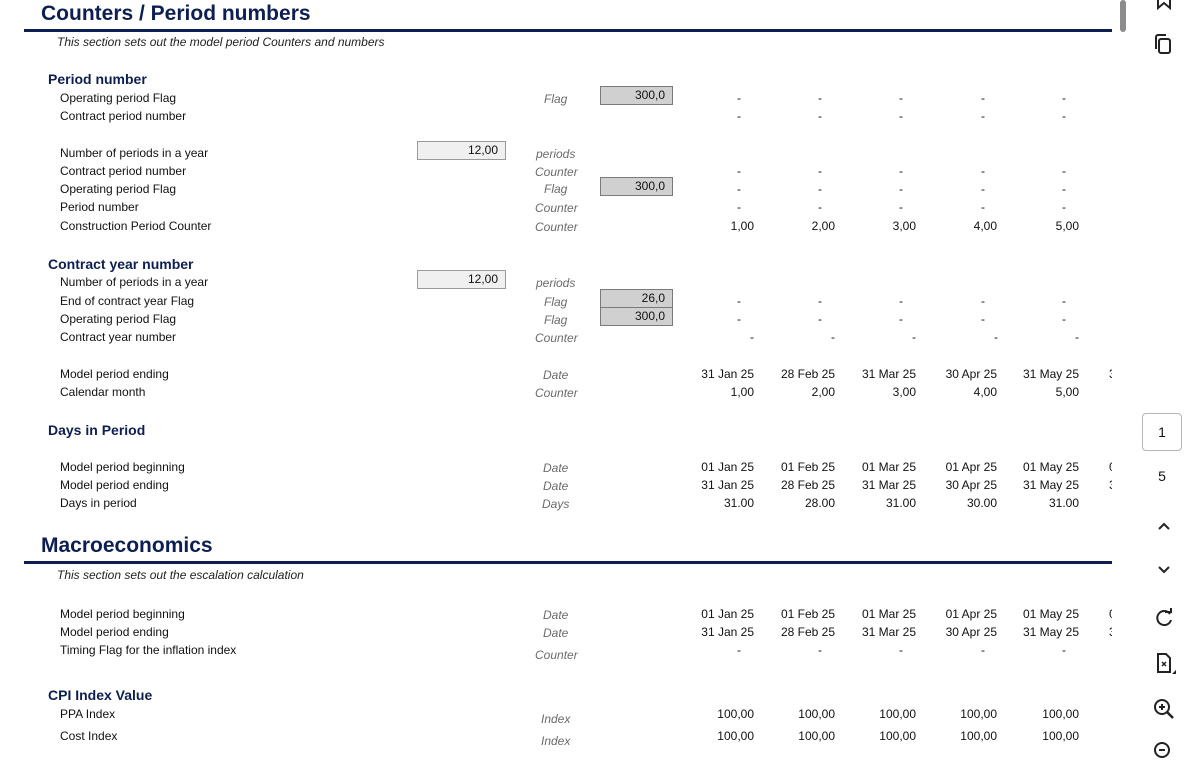 The image size is (1192, 765). Describe the element at coordinates (1164, 752) in the screenshot. I see `zoom-out-icon` at that location.